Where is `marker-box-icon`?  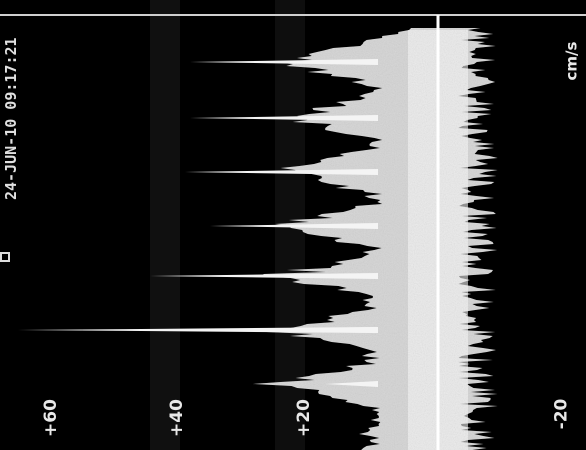
marker-box-icon is located at coordinates (5, 257).